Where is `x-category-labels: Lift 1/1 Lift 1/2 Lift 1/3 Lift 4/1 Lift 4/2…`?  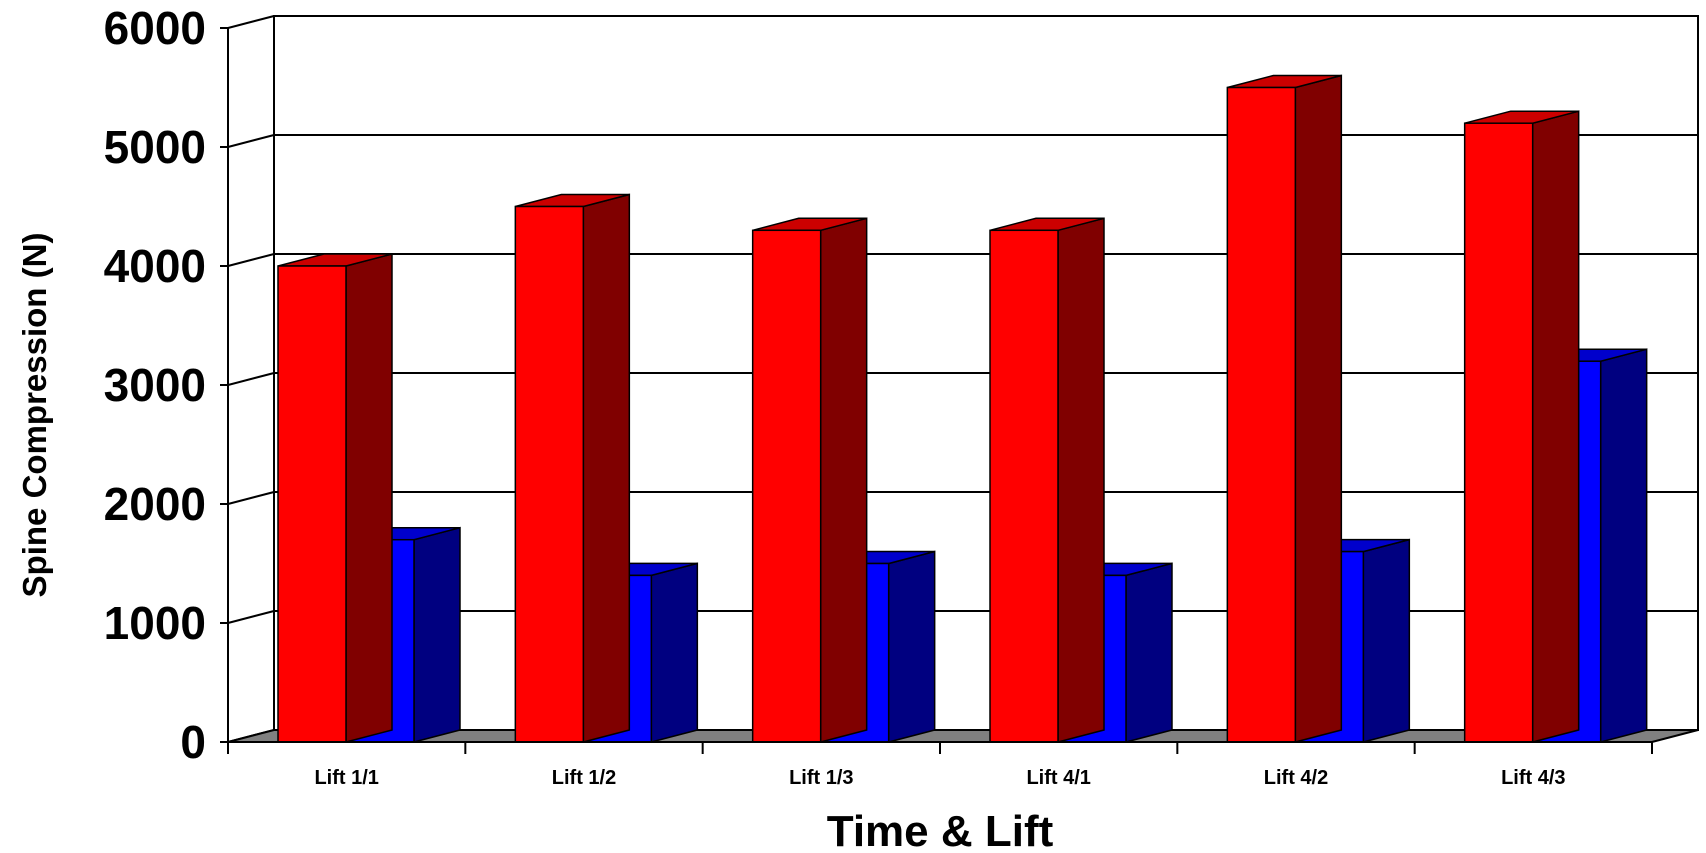
x-category-labels: Lift 1/1 Lift 1/2 Lift 1/3 Lift 4/1 Lift 4/2… is located at coordinates (939, 778).